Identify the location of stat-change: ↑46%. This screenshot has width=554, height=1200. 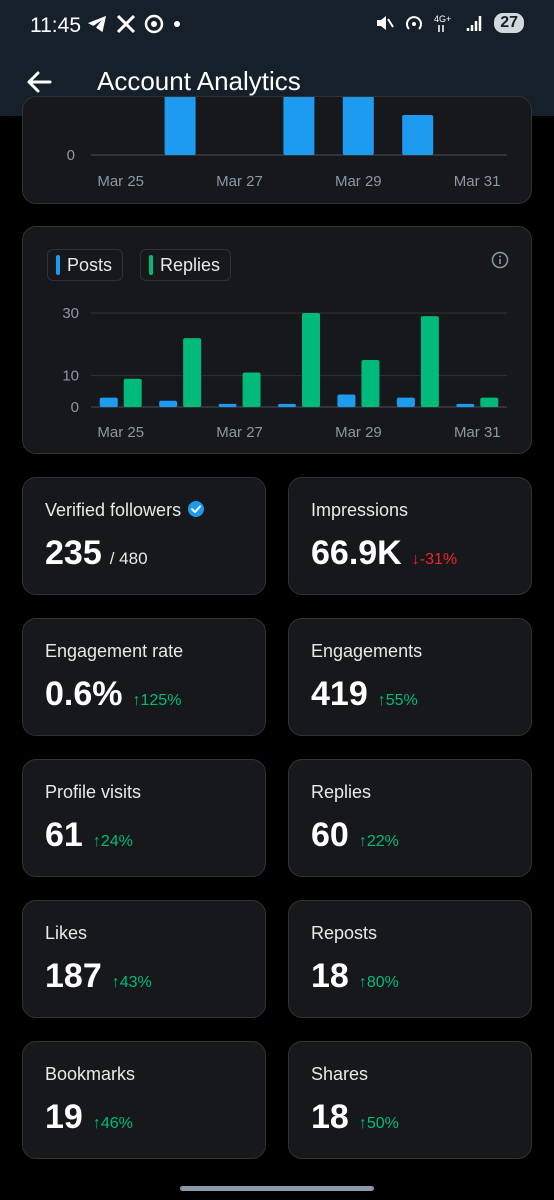
(113, 1123).